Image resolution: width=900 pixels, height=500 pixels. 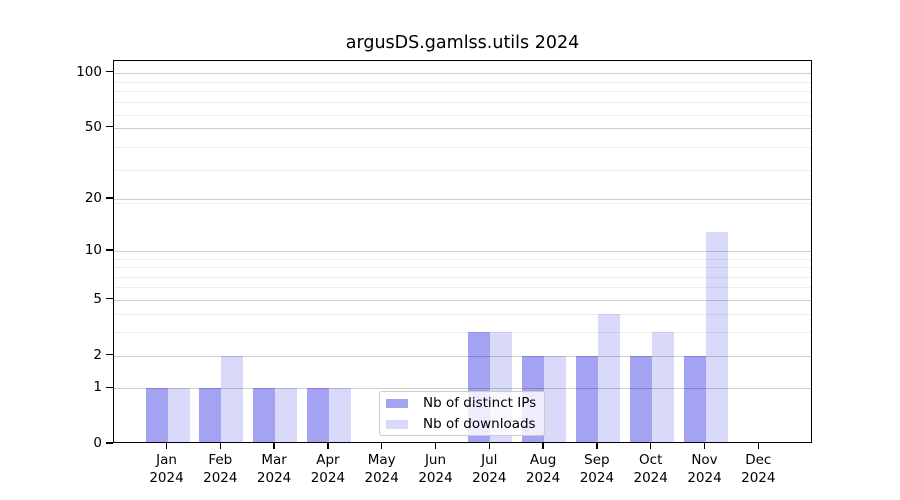 I want to click on chart-title: argusDS.gamlss.utils 2024, so click(x=462, y=43).